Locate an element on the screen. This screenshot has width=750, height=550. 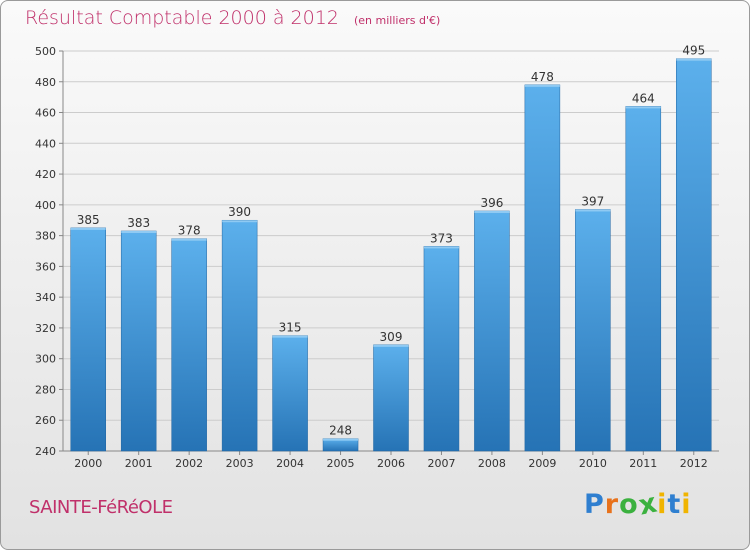
y-tick-label: 440 is located at coordinates (45, 143).